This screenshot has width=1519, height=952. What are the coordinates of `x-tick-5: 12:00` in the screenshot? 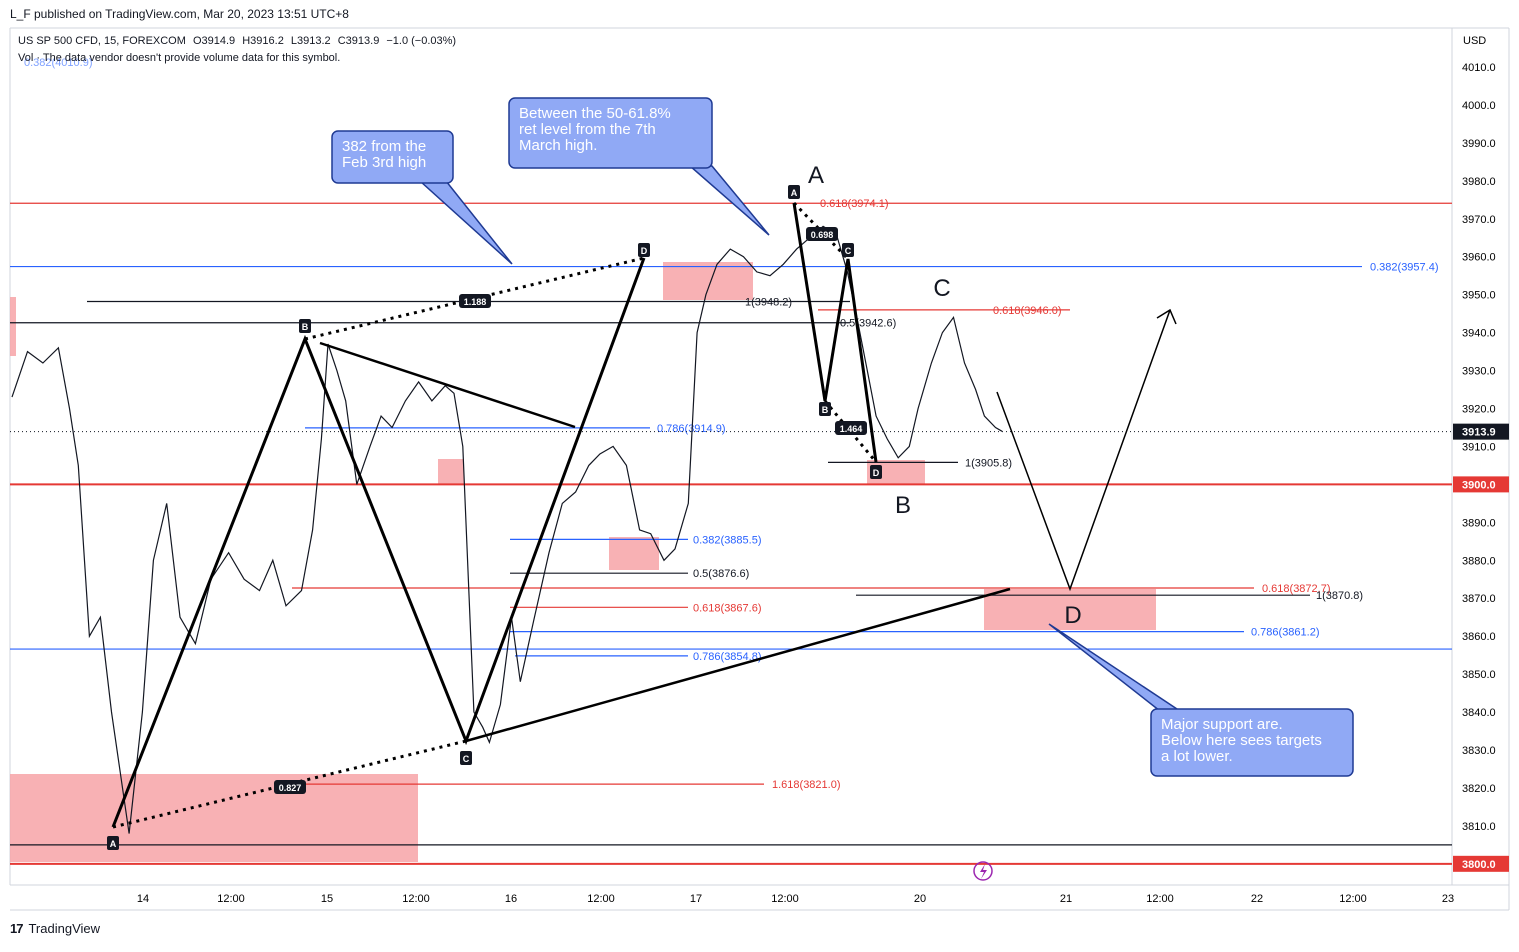 It's located at (601, 899).